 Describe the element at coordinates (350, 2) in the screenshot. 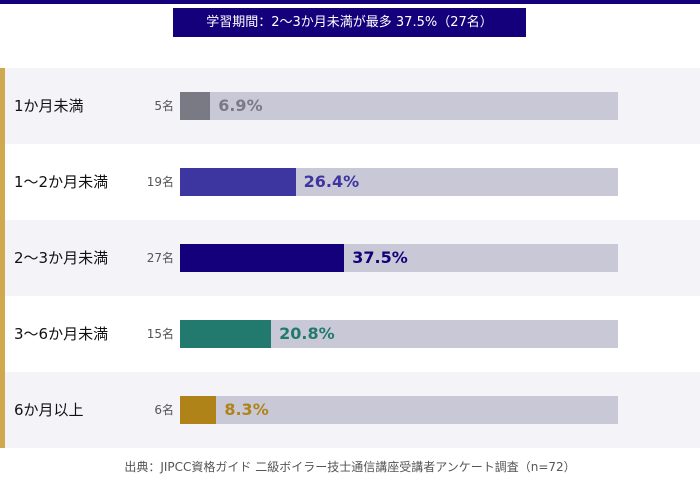

I see `top-accent-bar` at that location.